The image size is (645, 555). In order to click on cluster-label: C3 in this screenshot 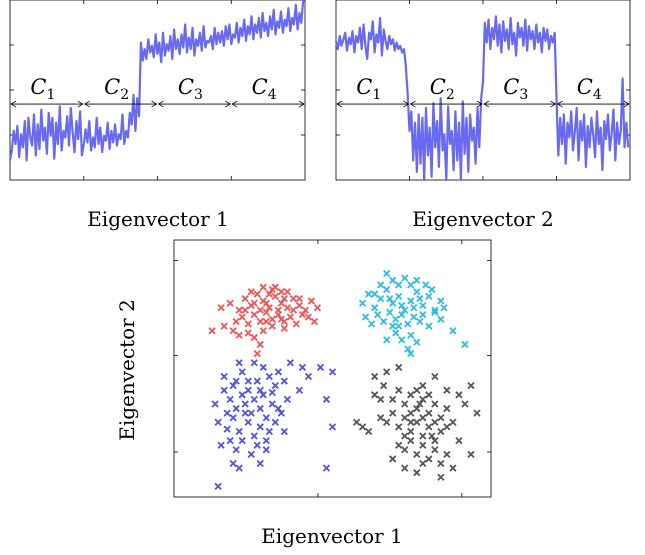, I will do `click(515, 89)`.